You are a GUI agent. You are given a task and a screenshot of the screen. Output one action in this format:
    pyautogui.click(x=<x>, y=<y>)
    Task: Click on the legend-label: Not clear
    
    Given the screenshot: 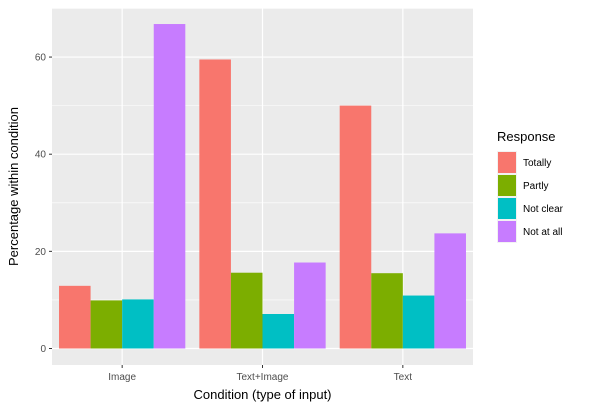 What is the action you would take?
    pyautogui.click(x=543, y=209)
    